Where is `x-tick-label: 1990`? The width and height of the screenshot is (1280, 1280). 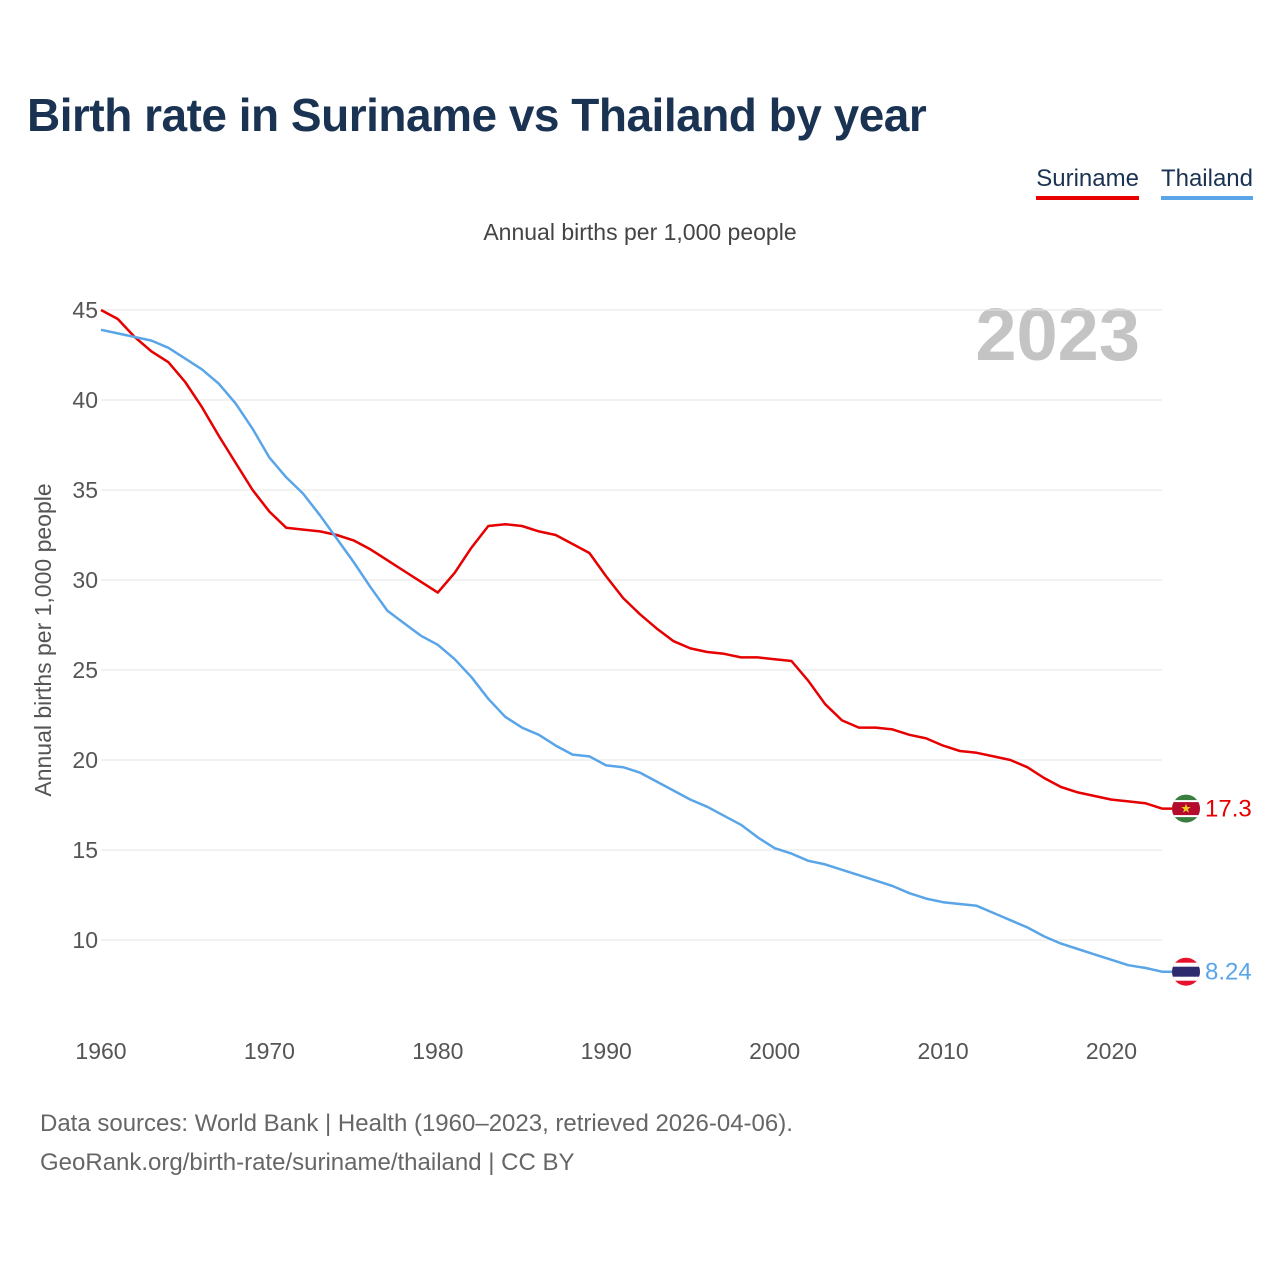
x-tick-label: 1990 is located at coordinates (606, 1051).